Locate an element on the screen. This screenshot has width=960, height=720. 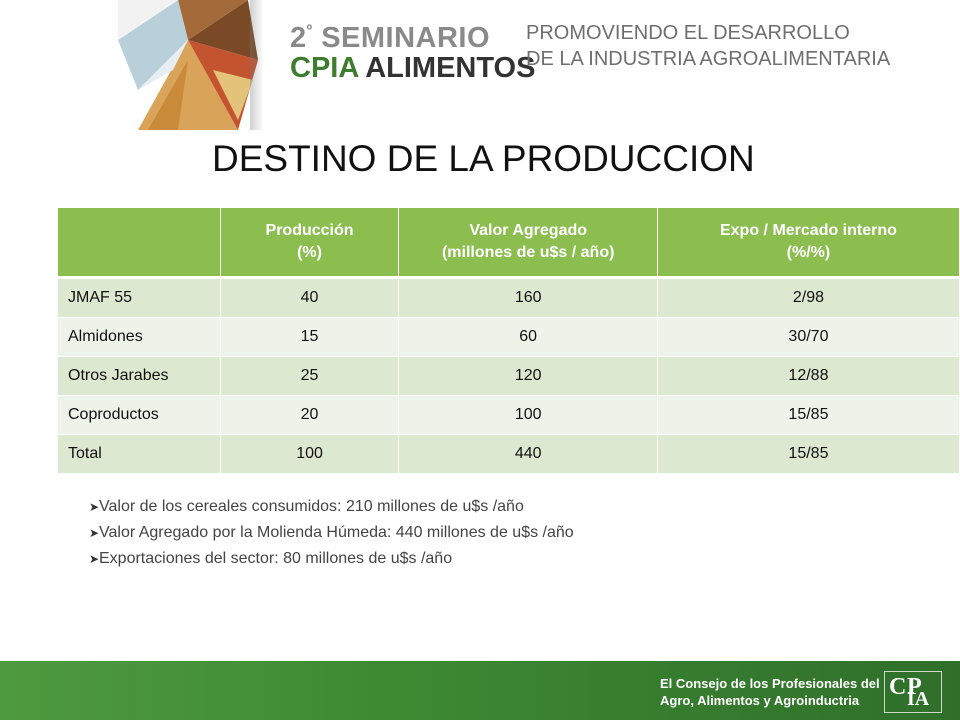
footer-line1: El Consejo de los Profesionales del is located at coordinates (770, 683).